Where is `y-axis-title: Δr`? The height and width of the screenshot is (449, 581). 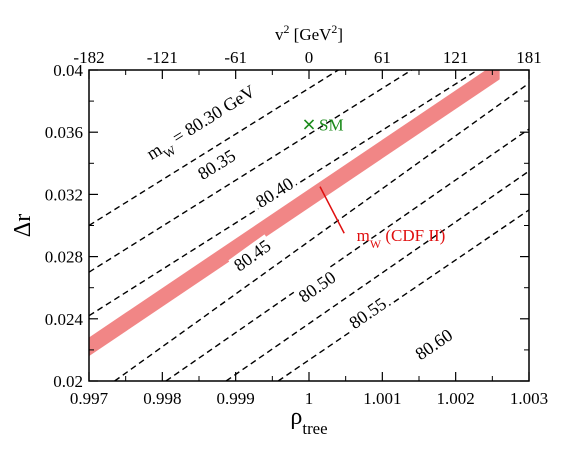
y-axis-title: Δr is located at coordinates (23, 225).